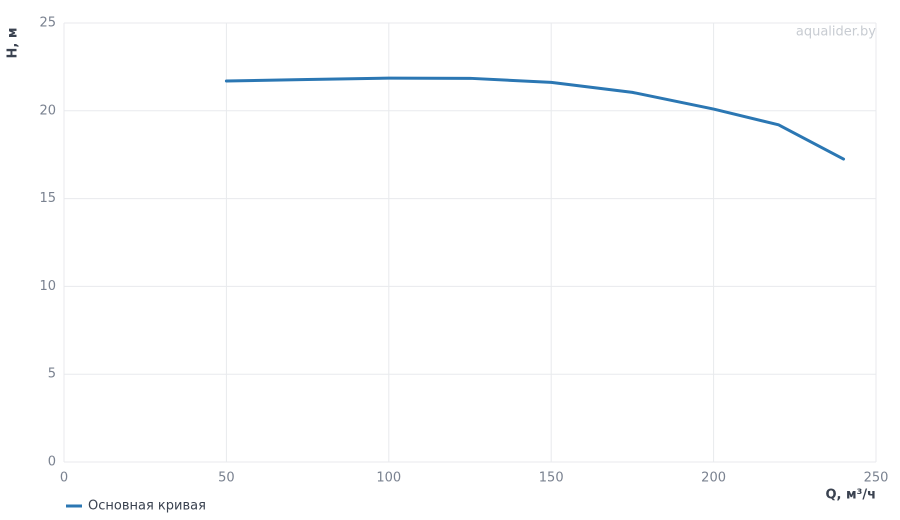 The image size is (900, 520). Describe the element at coordinates (64, 478) in the screenshot. I see `x-tick-label: 0` at that location.